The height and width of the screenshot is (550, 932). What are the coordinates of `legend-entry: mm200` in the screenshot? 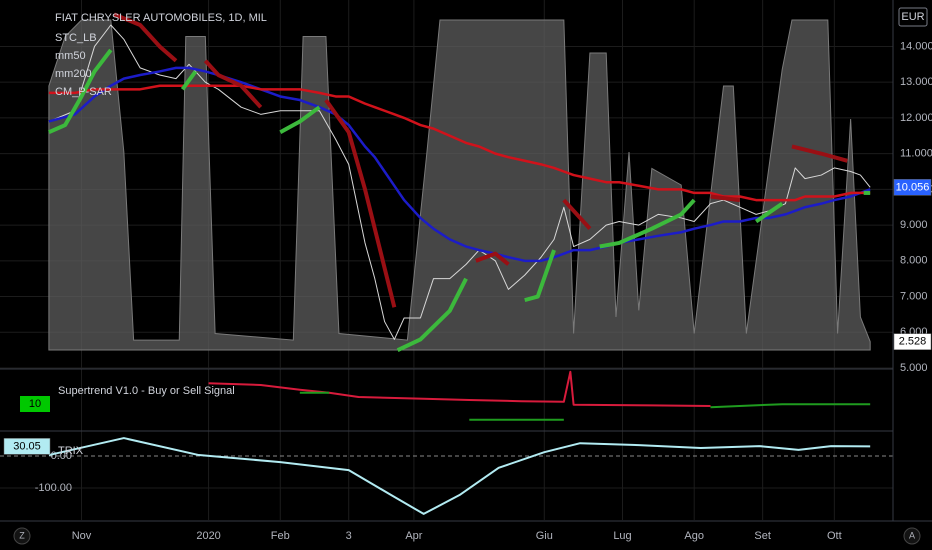 It's located at (73, 74).